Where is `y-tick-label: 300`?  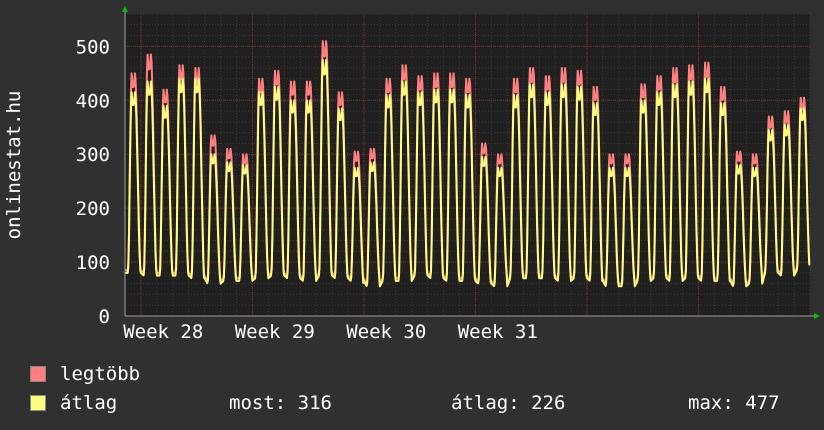 y-tick-label: 300 is located at coordinates (93, 155).